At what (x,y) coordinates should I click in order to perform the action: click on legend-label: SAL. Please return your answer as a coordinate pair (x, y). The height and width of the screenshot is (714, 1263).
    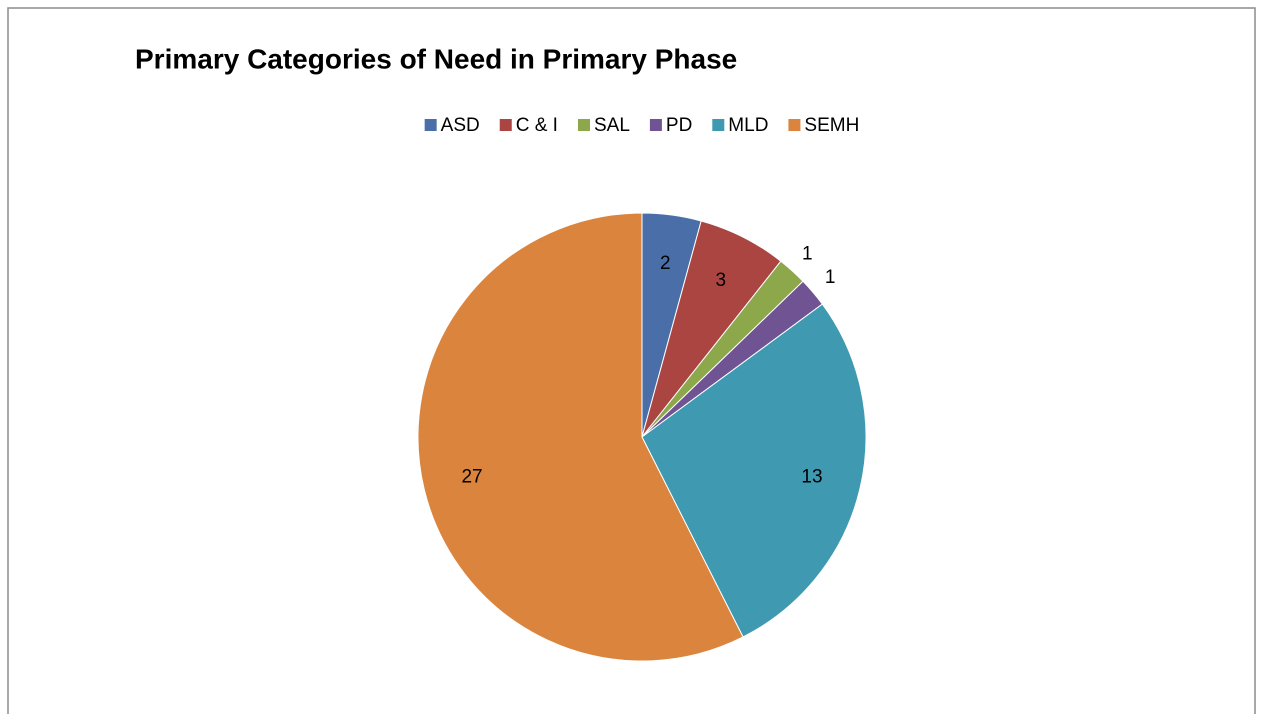
    Looking at the image, I should click on (612, 125).